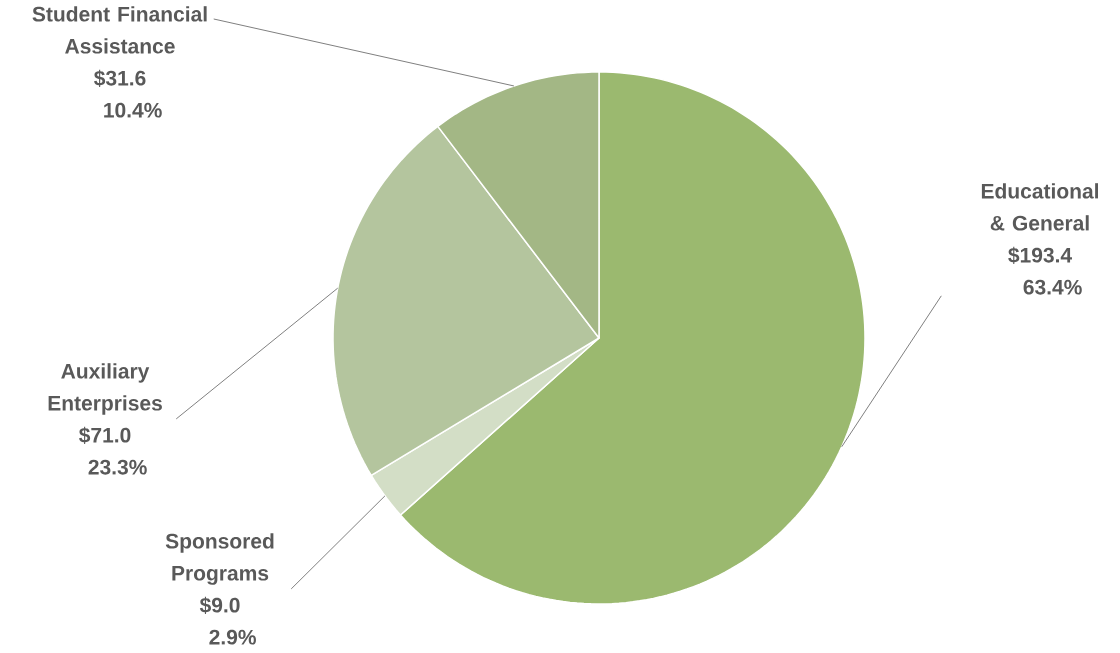 The image size is (1120, 653). Describe the element at coordinates (1040, 207) in the screenshot. I see `slice-label: Educational & General` at that location.